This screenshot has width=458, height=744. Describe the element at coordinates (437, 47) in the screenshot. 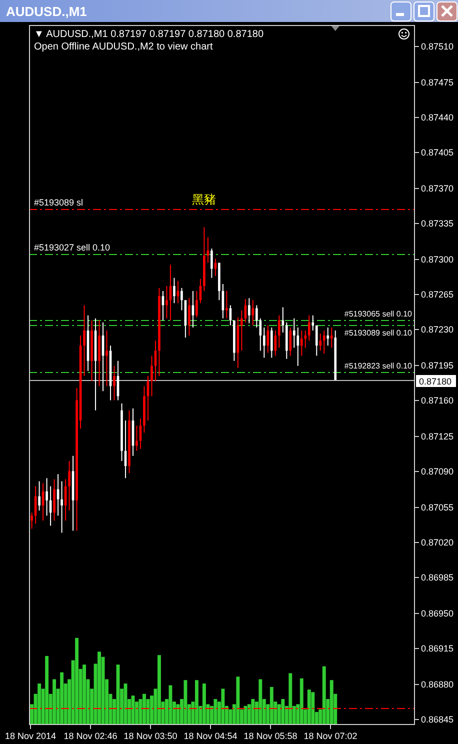

I see `ytick-label: 0.87510` at that location.